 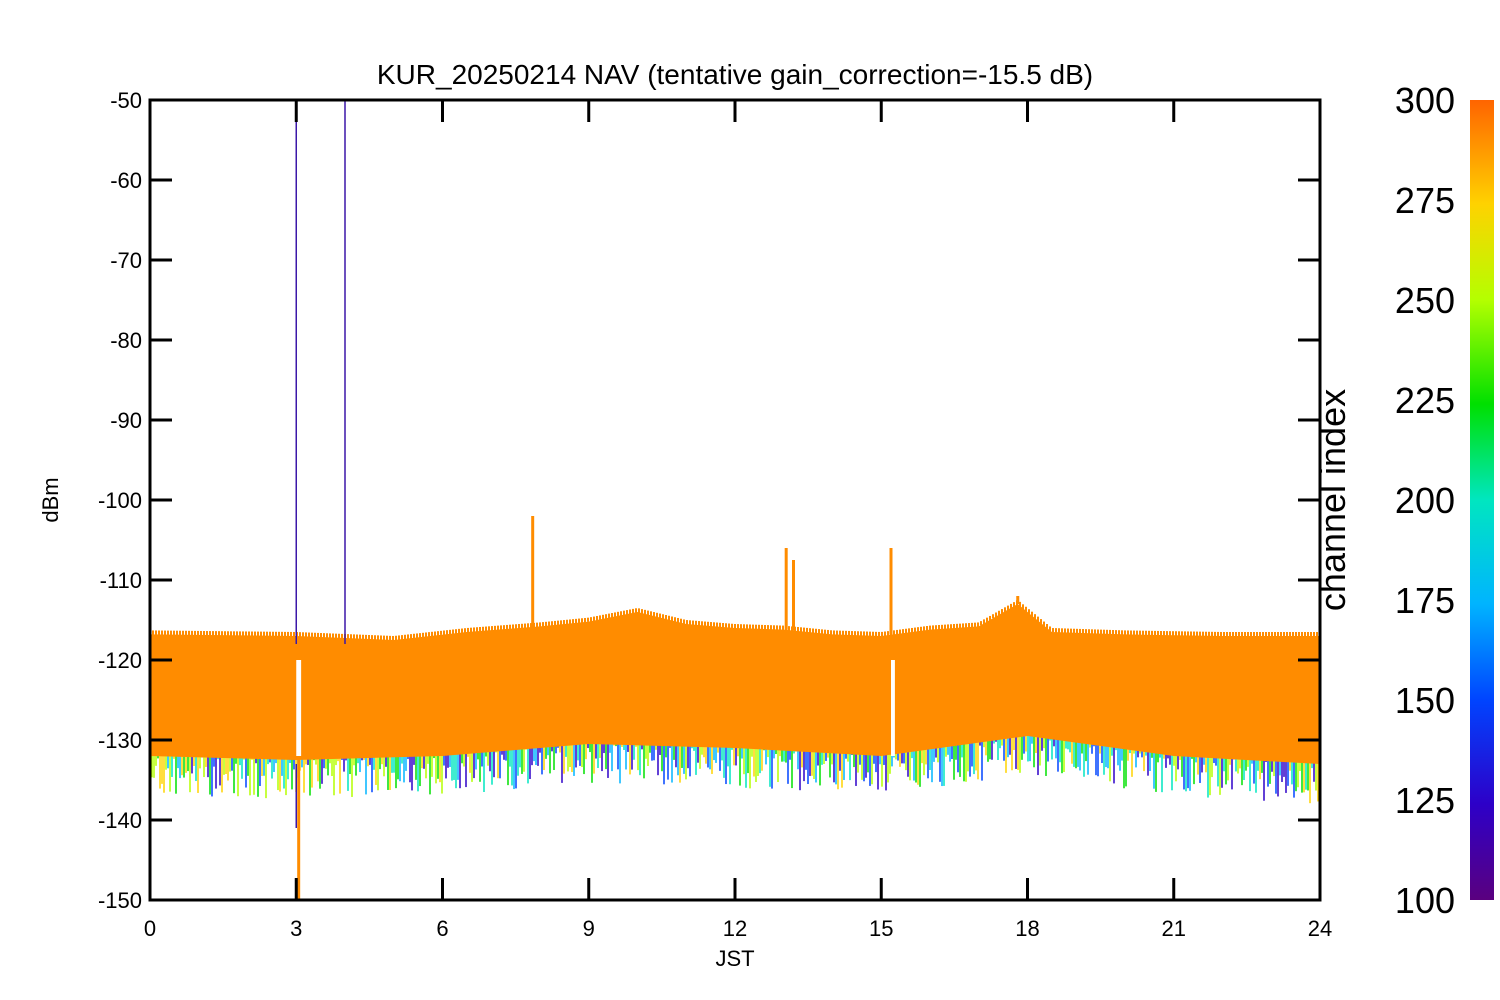 What do you see at coordinates (120, 740) in the screenshot?
I see `y-tick-label: -130` at bounding box center [120, 740].